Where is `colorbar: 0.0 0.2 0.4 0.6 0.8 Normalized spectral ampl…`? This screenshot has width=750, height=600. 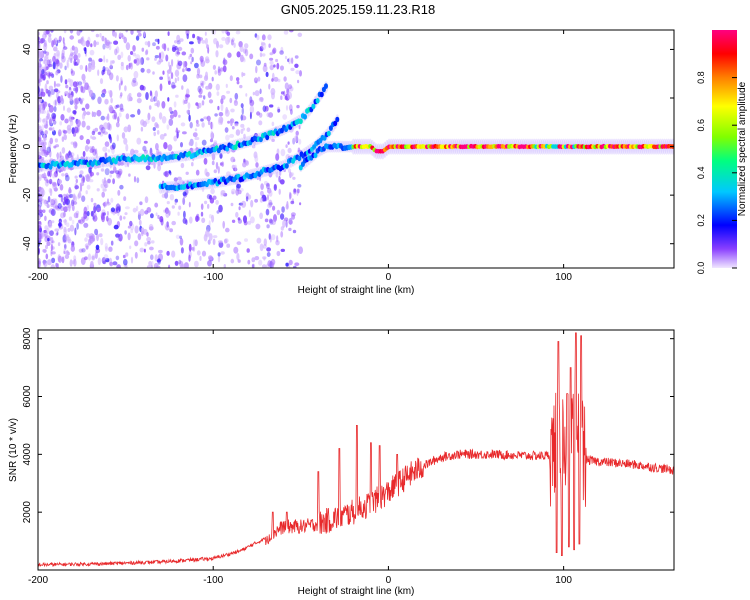 colorbar: 0.0 0.2 0.4 0.6 0.8 Normalized spectral ampl… is located at coordinates (722, 152).